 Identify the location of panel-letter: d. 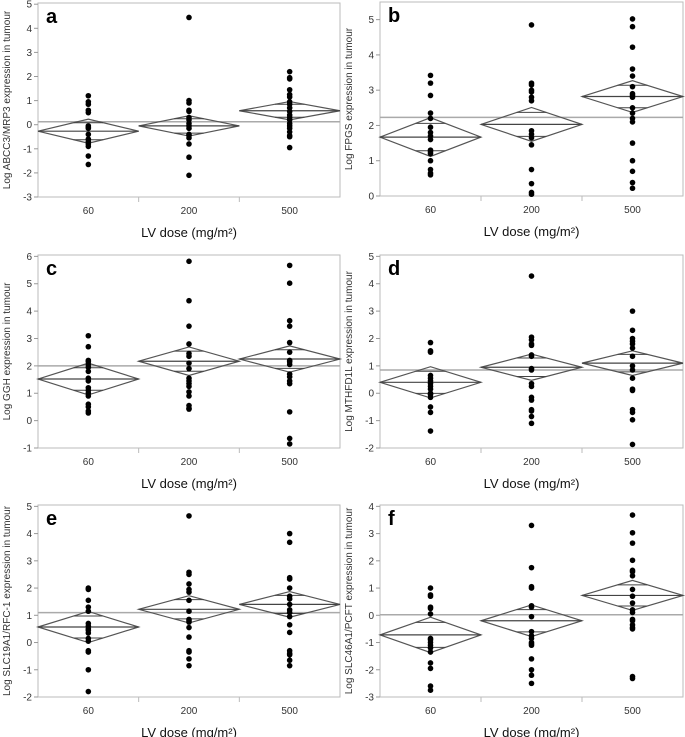
(394, 269).